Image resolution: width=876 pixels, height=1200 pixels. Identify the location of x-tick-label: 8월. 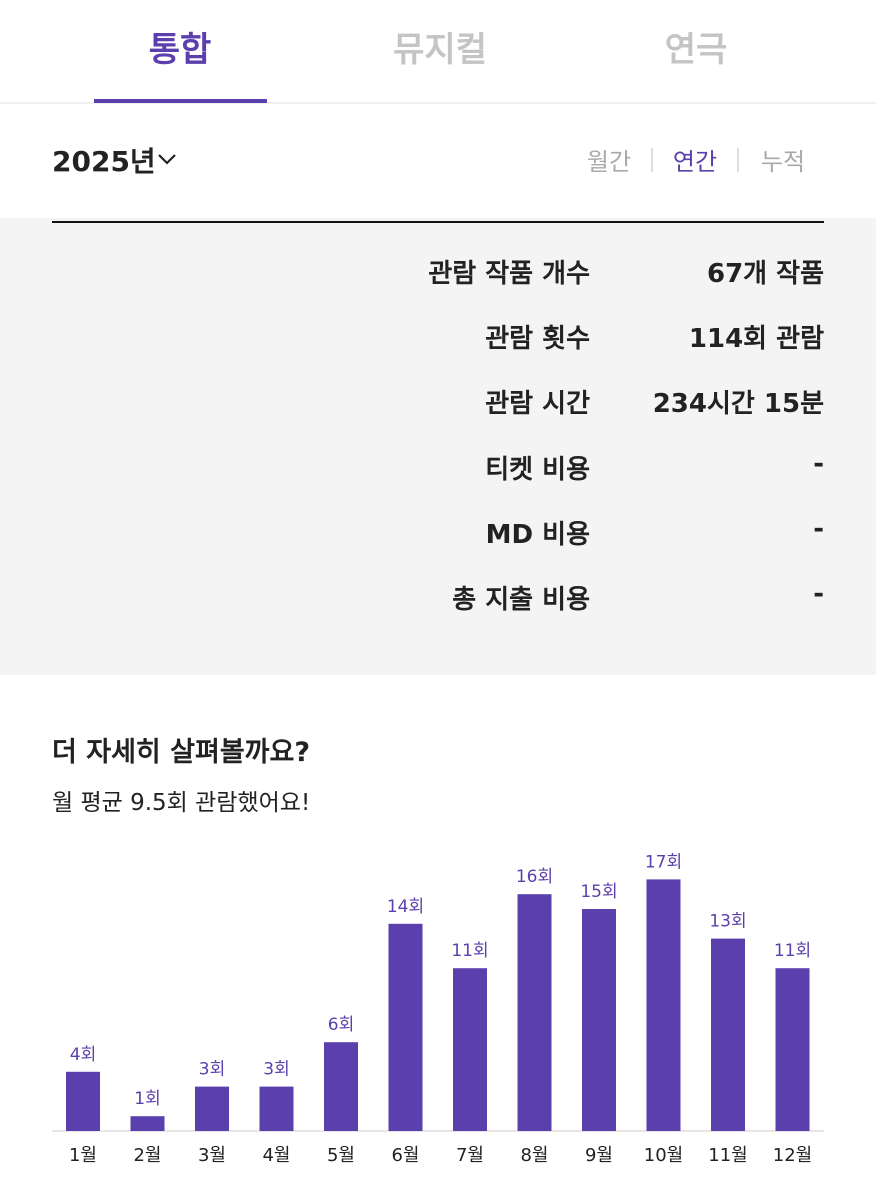
(534, 1155).